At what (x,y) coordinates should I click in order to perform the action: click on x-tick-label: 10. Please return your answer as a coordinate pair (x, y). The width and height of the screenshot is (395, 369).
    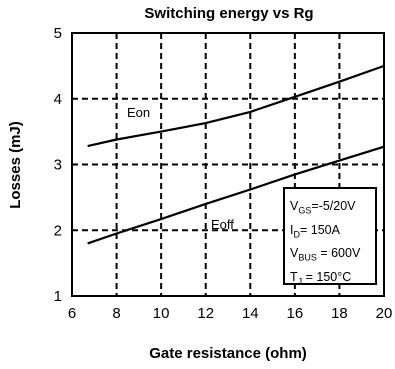
    Looking at the image, I should click on (161, 313).